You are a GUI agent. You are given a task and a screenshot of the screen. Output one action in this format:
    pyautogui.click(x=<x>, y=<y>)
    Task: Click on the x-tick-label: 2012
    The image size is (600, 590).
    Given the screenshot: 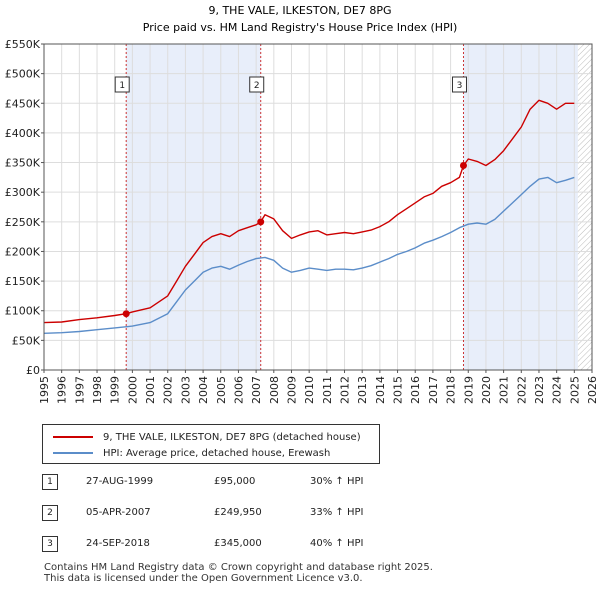 What is the action you would take?
    pyautogui.click(x=345, y=390)
    